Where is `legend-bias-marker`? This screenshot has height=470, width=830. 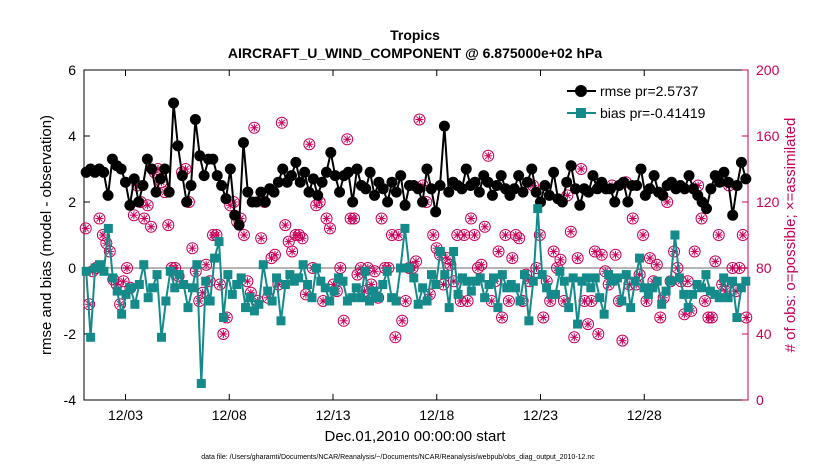 legend-bias-marker is located at coordinates (581, 113).